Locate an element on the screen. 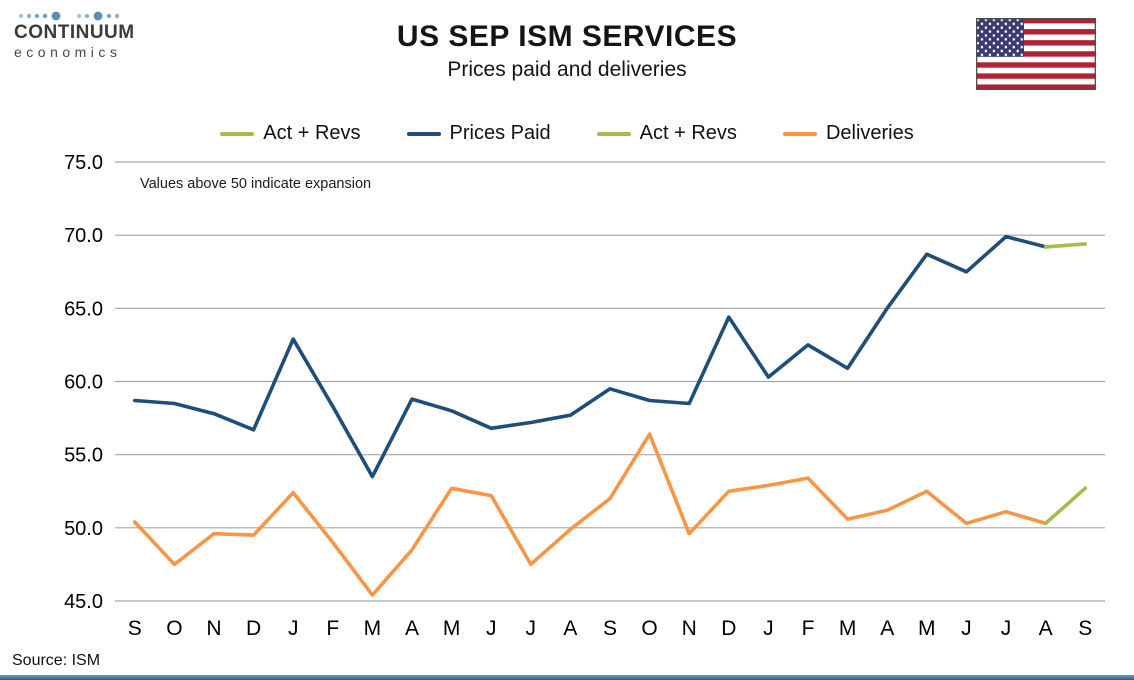  legend-label: Deliveries is located at coordinates (869, 133).